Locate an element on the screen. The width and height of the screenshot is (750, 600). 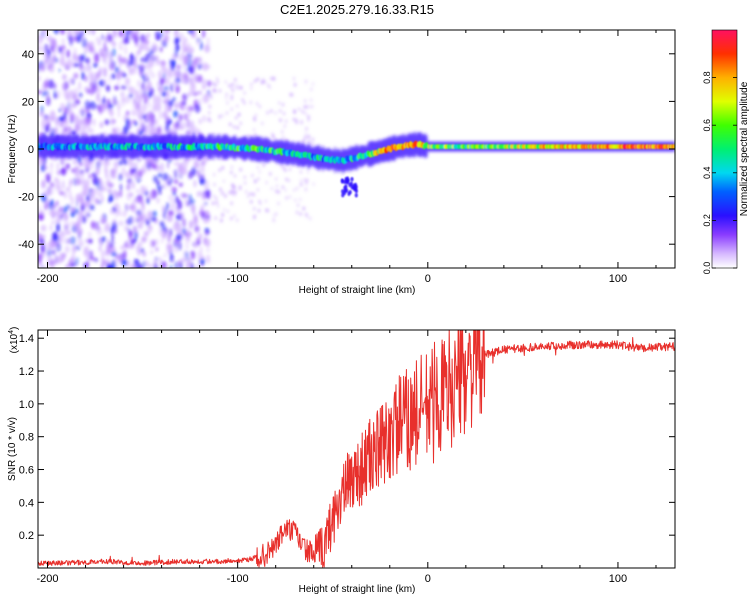
snr-y-multiplier: (x104) is located at coordinates (14, 340).